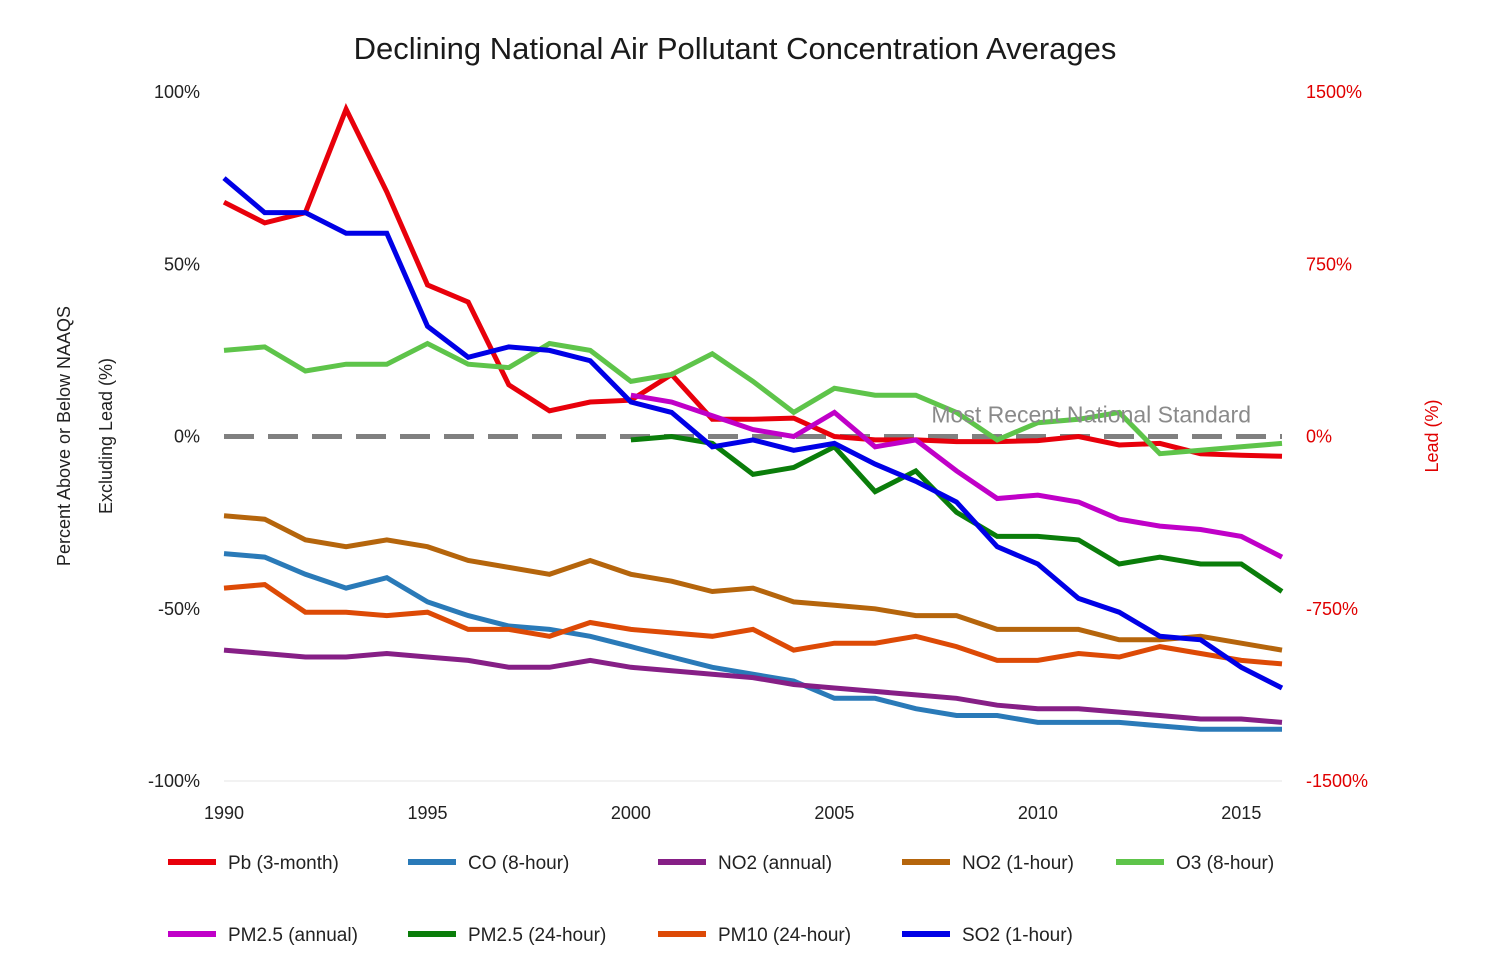 This screenshot has width=1500, height=980. What do you see at coordinates (1017, 935) in the screenshot?
I see `legend-label-so2-1-hour: SO2 (1-hour)` at bounding box center [1017, 935].